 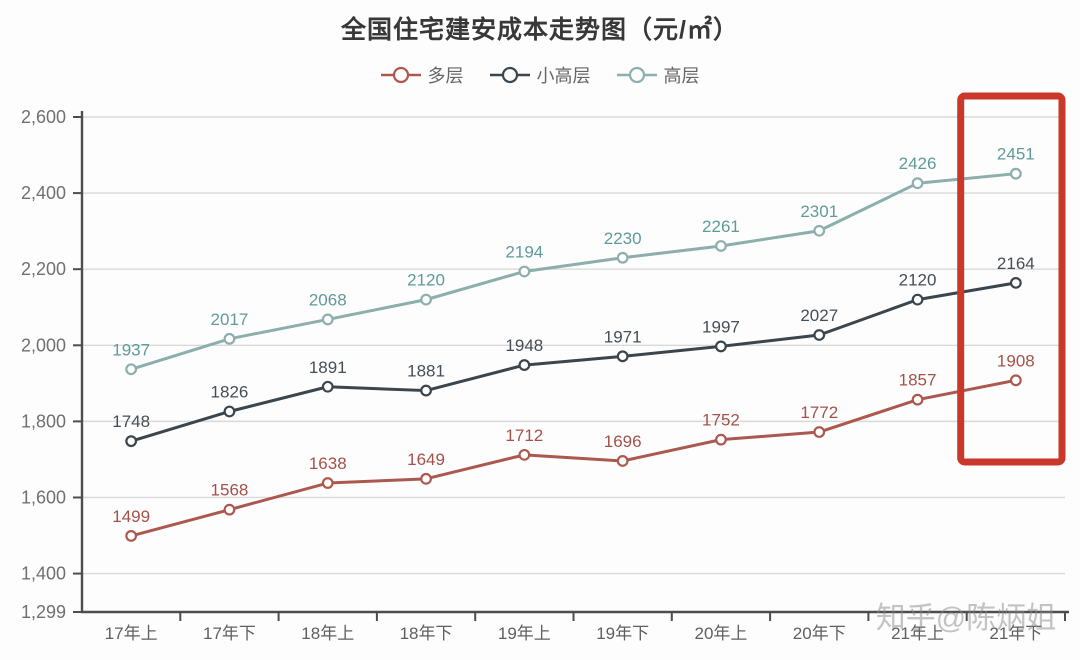 What do you see at coordinates (230, 490) in the screenshot?
I see `data-label: 1568` at bounding box center [230, 490].